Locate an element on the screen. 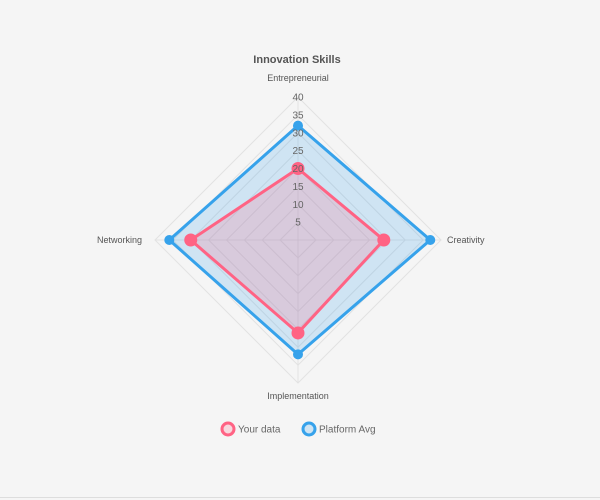  point-your-data-entrepreneurial is located at coordinates (298, 168).